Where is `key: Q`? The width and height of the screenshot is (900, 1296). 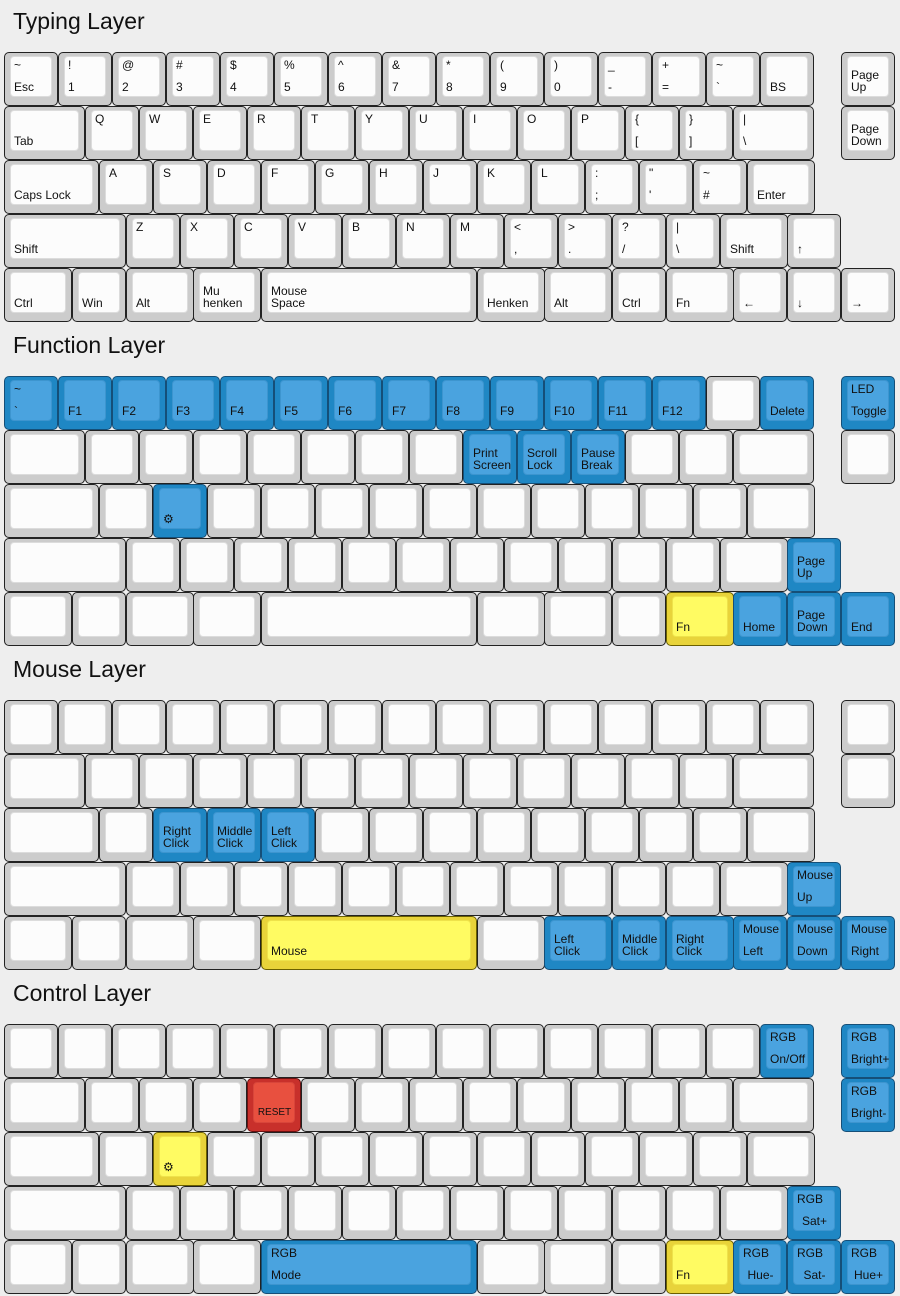 key: Q is located at coordinates (112, 133).